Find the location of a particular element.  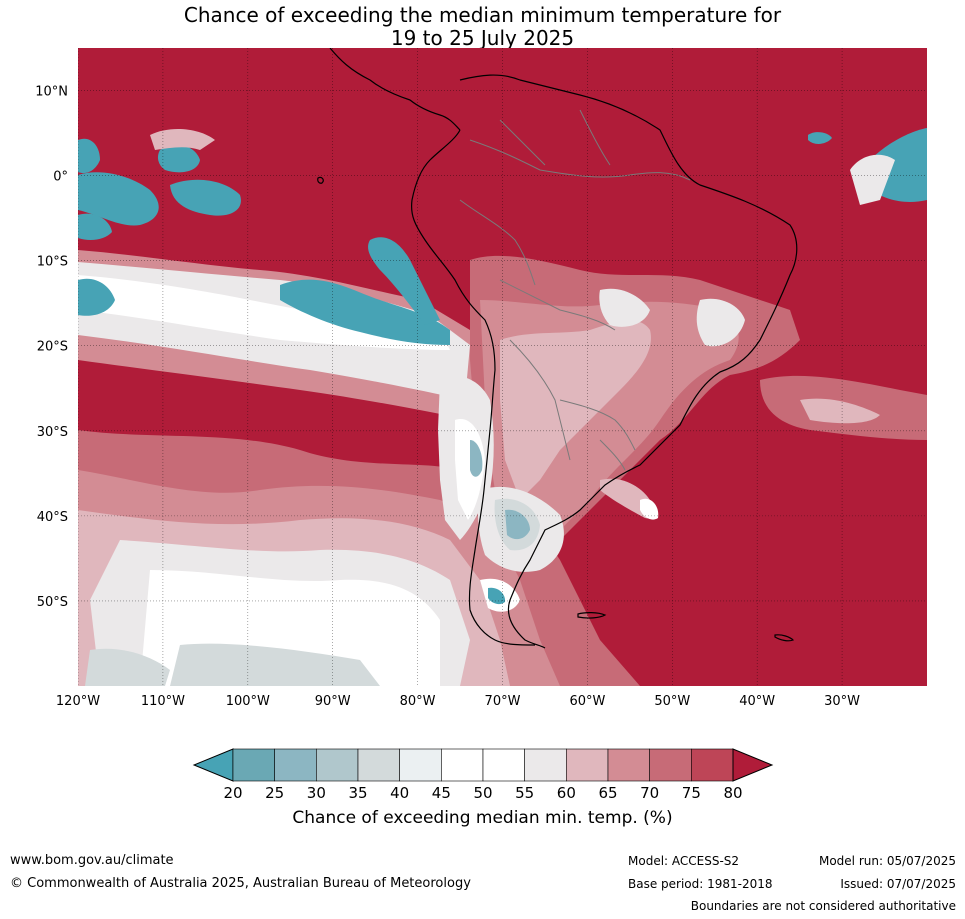

footer-base-period: Base period: 1981-2018 is located at coordinates (700, 884).